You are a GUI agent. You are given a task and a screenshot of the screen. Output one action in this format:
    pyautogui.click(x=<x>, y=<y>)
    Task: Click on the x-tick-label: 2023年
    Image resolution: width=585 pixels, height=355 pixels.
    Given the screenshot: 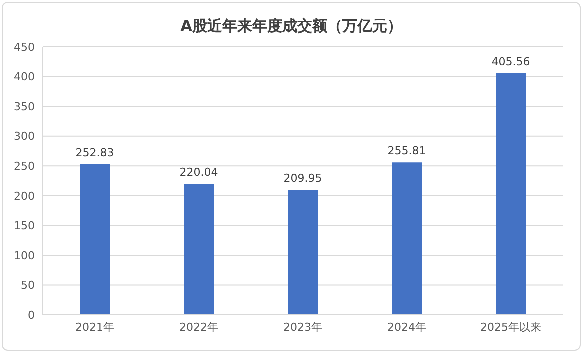 What is the action you would take?
    pyautogui.click(x=303, y=327)
    